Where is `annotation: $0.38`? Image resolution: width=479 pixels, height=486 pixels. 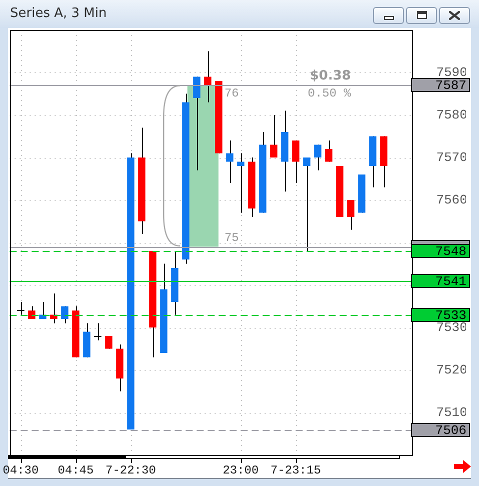
annotation: $0.38 is located at coordinates (330, 76).